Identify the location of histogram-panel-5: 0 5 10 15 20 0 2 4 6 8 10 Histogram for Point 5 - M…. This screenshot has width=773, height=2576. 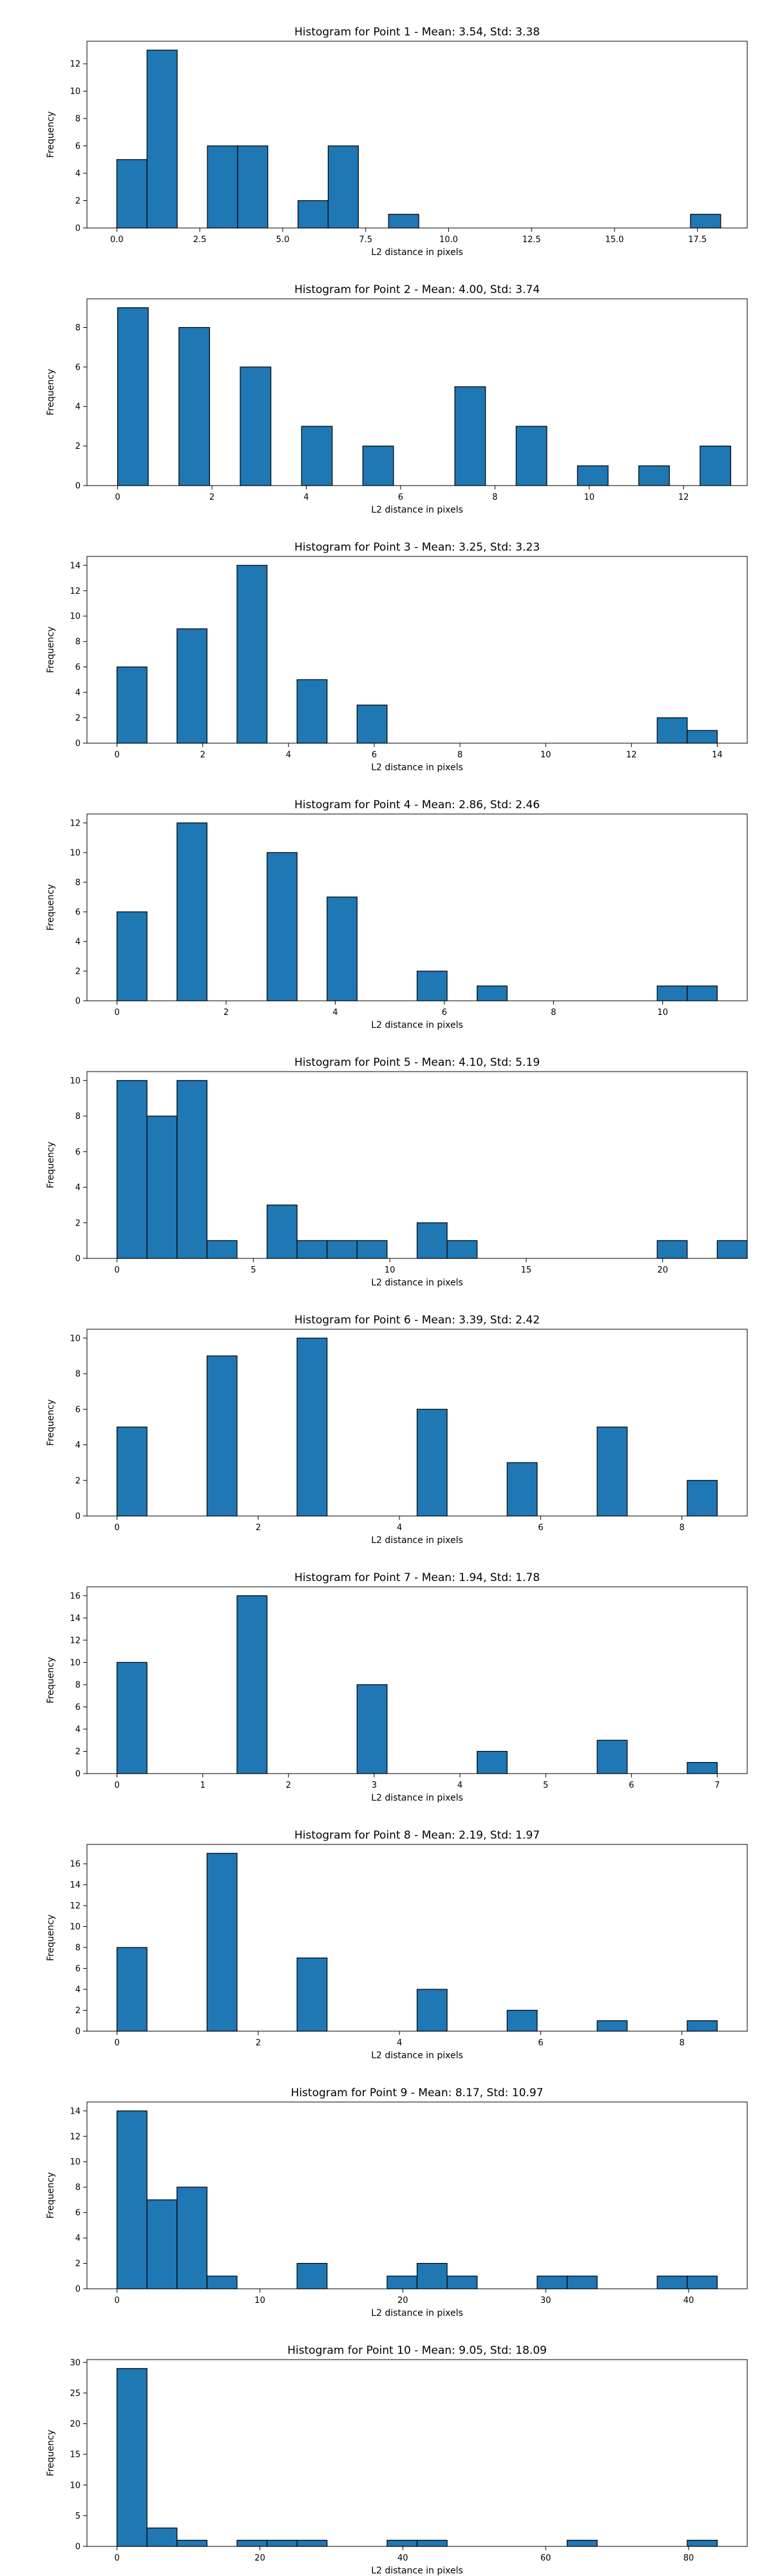
(397, 1172).